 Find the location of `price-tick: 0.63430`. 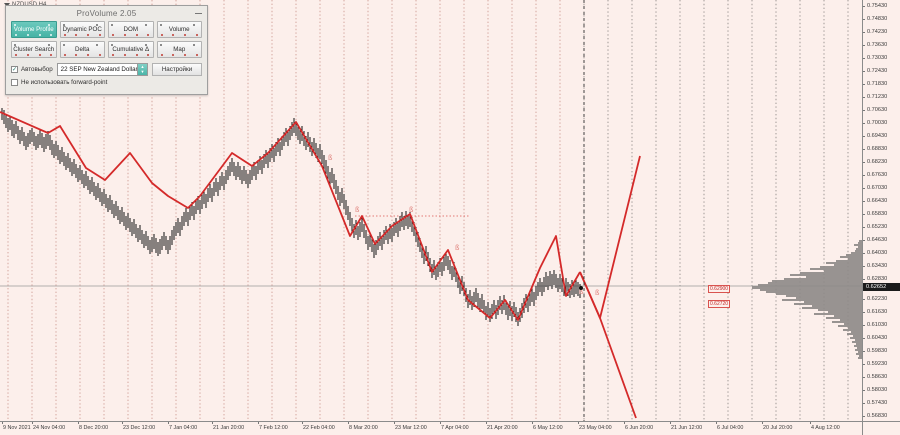

price-tick: 0.63430 is located at coordinates (881, 266).